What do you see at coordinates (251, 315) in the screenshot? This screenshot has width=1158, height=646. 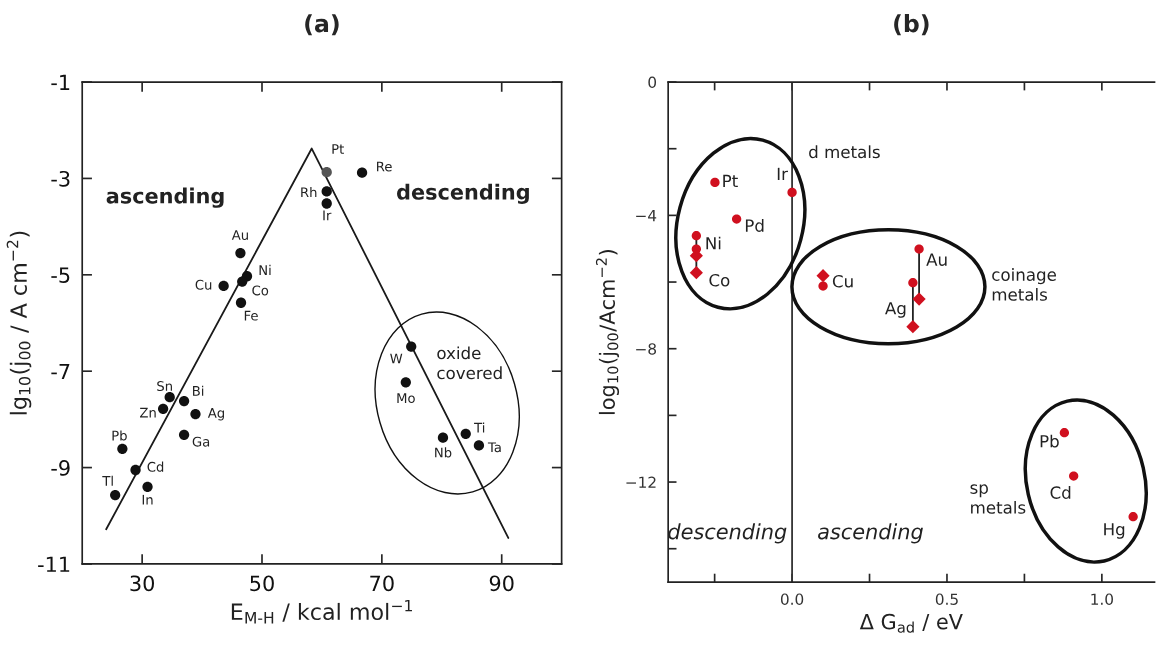 I see `annotation: Fe` at bounding box center [251, 315].